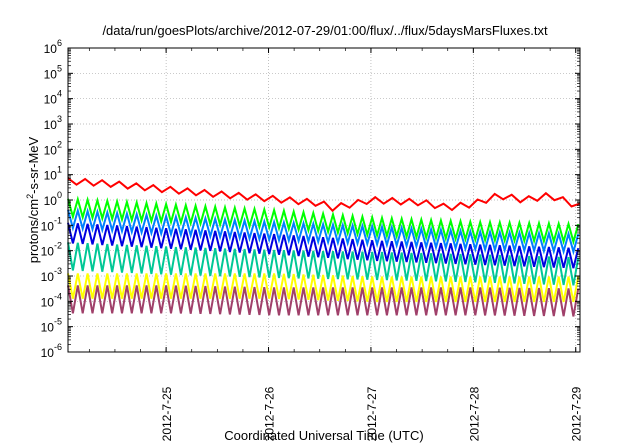  Describe the element at coordinates (51, 250) in the screenshot. I see `y-tick-label: 10⁻²` at that location.